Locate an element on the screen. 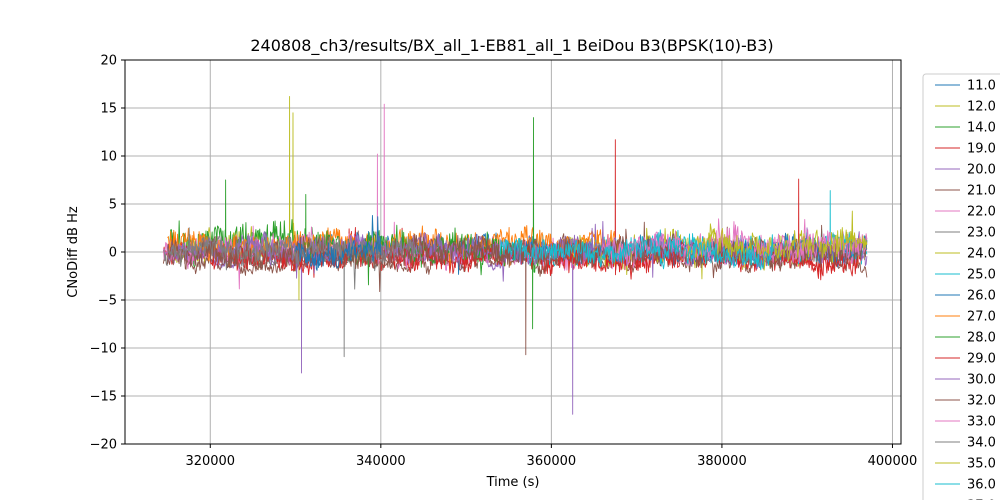  y-tick-label: 10 is located at coordinates (108, 157).